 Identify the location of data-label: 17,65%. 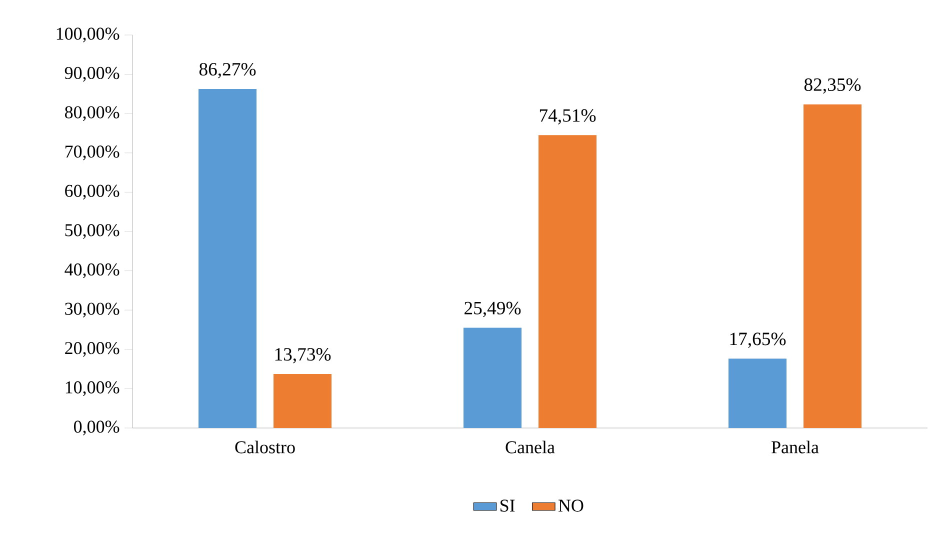
(758, 340).